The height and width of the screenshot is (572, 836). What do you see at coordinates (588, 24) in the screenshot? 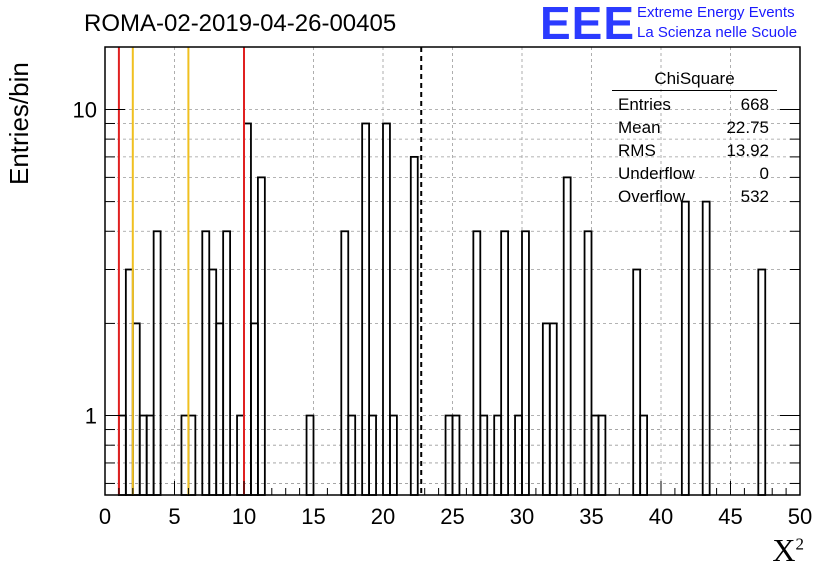
I see `logo-mark: EEE` at bounding box center [588, 24].